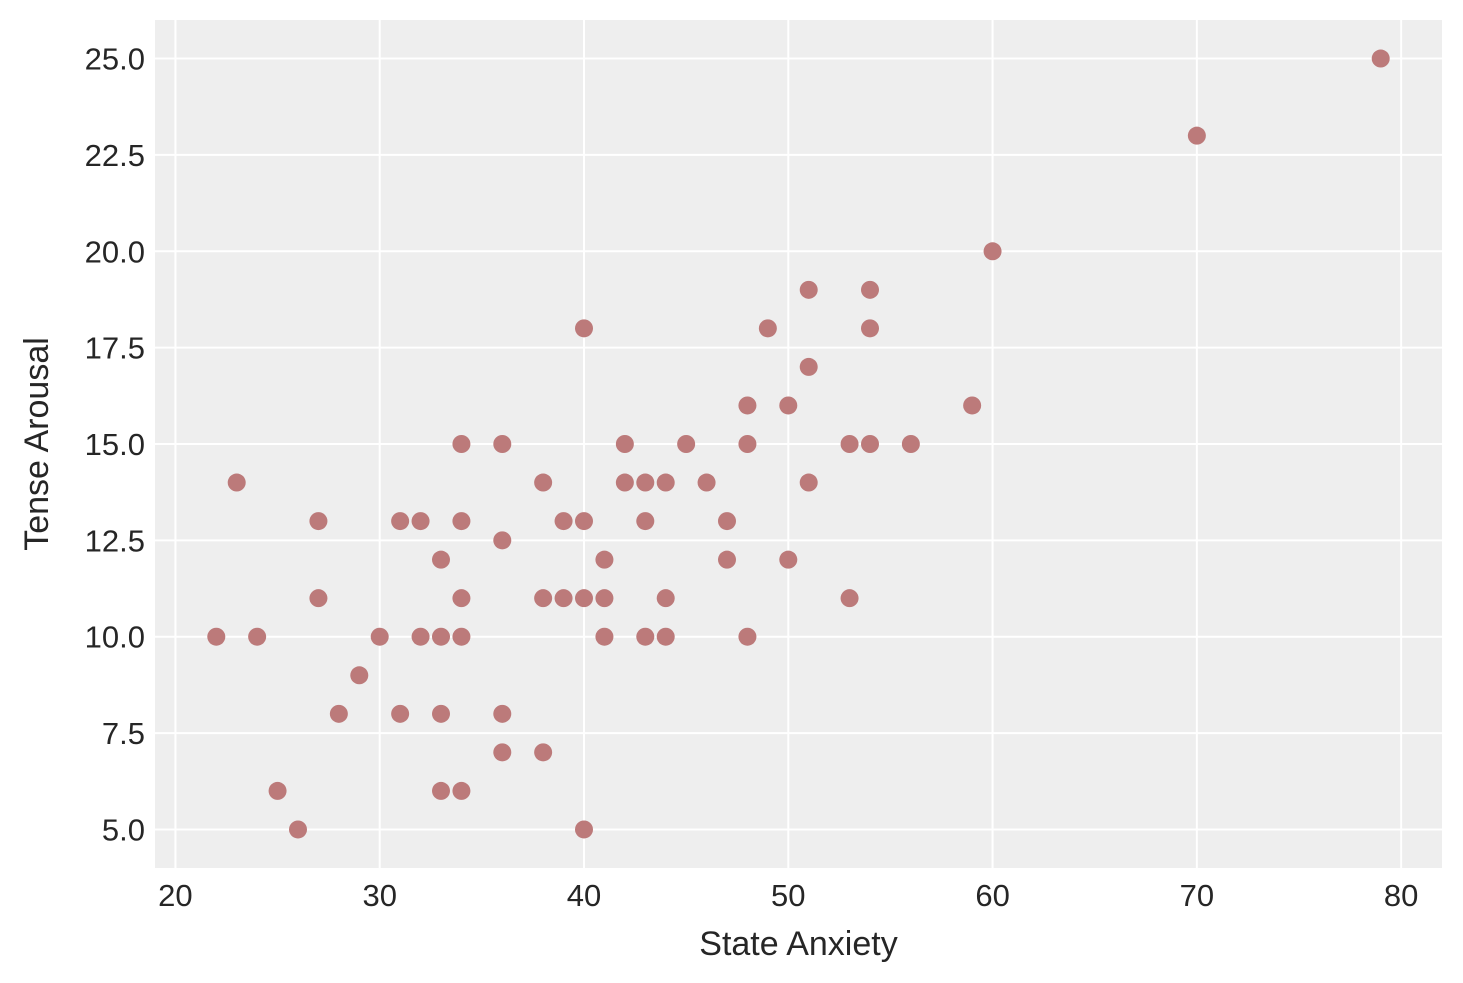  What do you see at coordinates (37, 444) in the screenshot?
I see `y-axis-label: Tense Arousal` at bounding box center [37, 444].